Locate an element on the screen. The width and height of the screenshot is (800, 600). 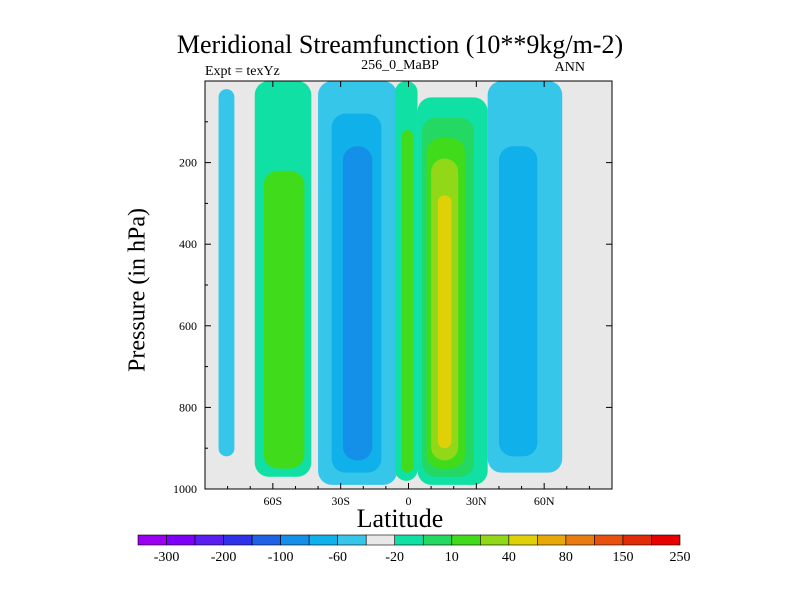
colorbar-label: 250 is located at coordinates (680, 557).